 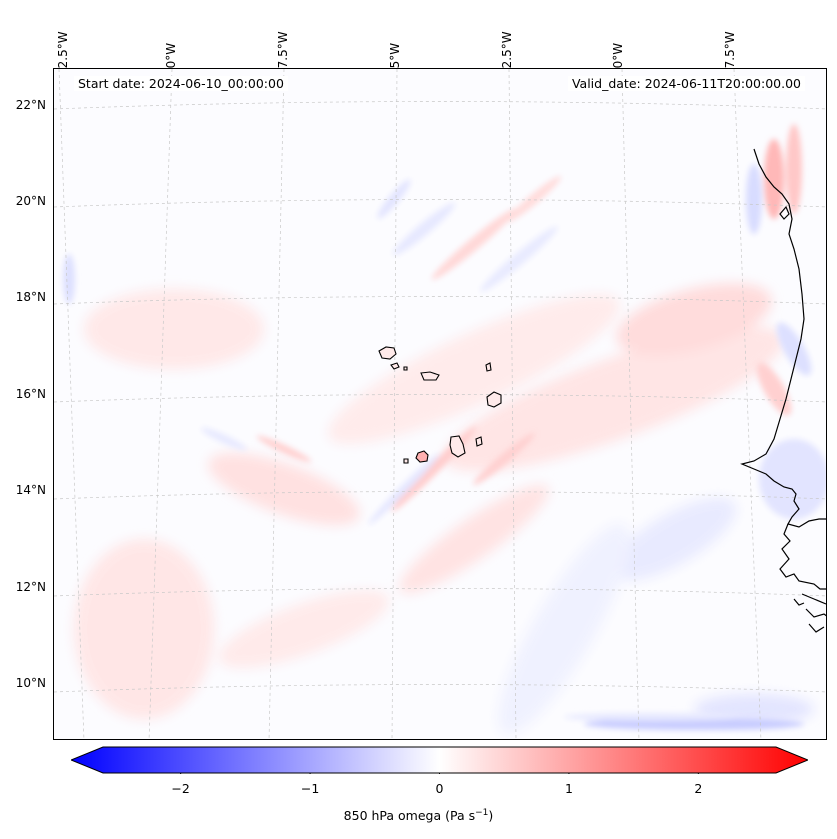 I want to click on lat-label: 14°N, so click(x=30, y=490).